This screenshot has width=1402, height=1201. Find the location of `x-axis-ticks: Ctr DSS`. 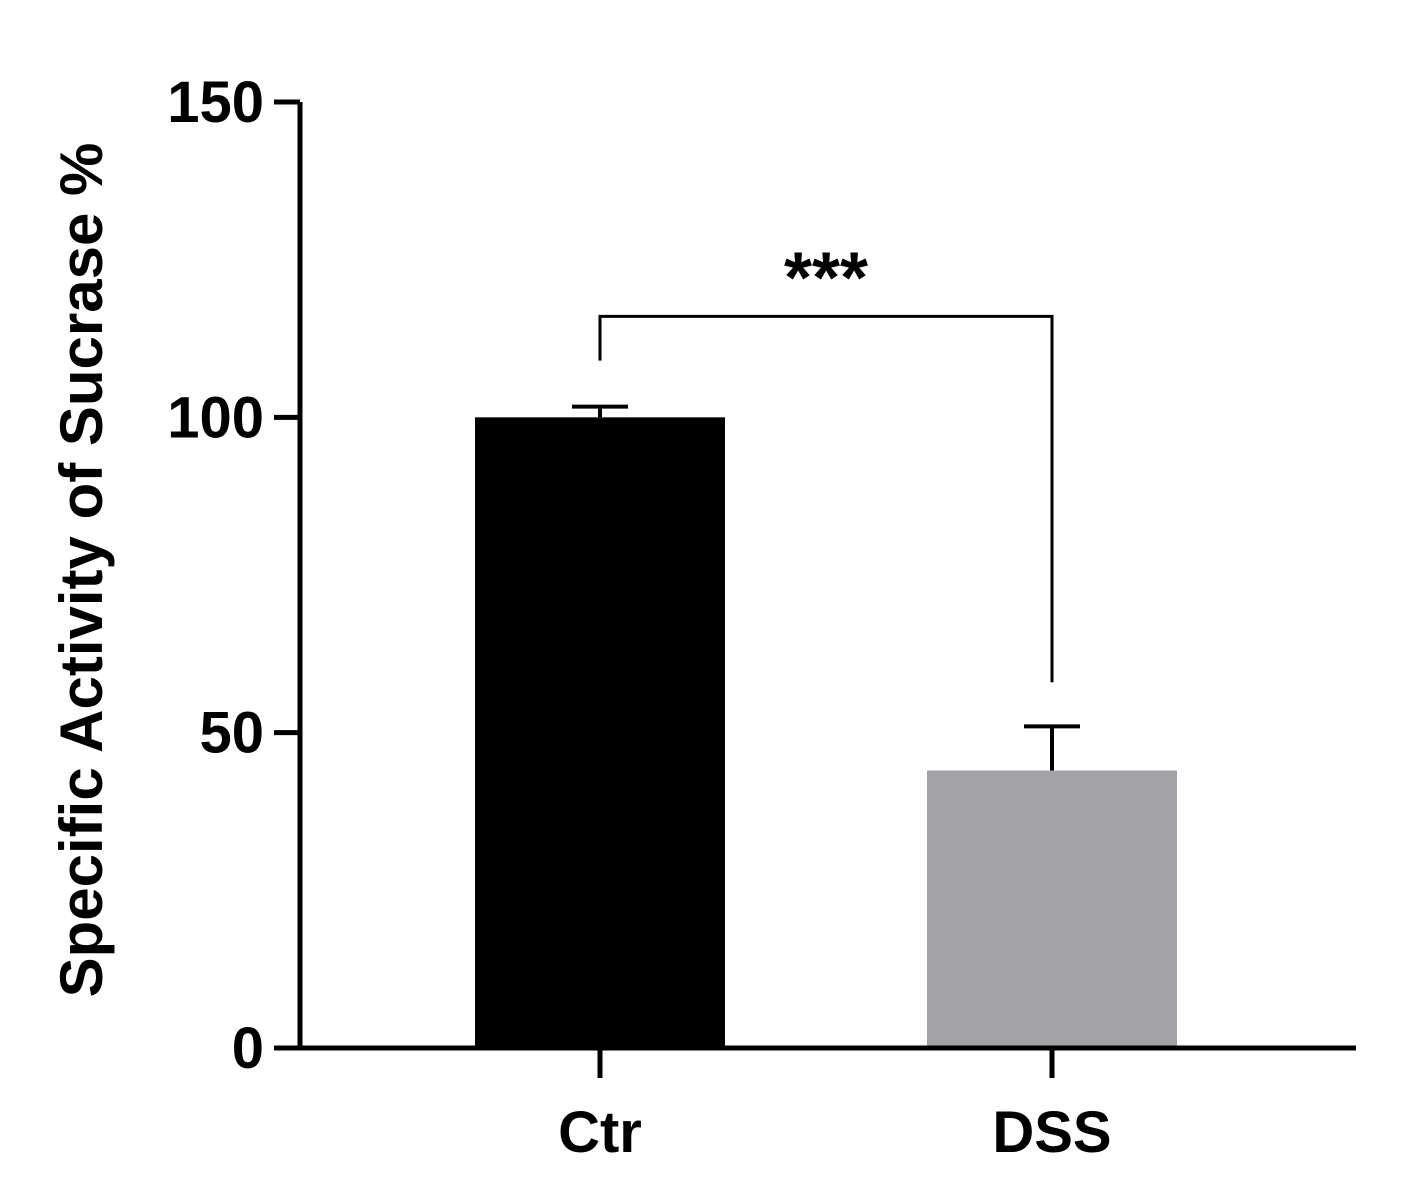

x-axis-ticks: Ctr DSS is located at coordinates (835, 1106).